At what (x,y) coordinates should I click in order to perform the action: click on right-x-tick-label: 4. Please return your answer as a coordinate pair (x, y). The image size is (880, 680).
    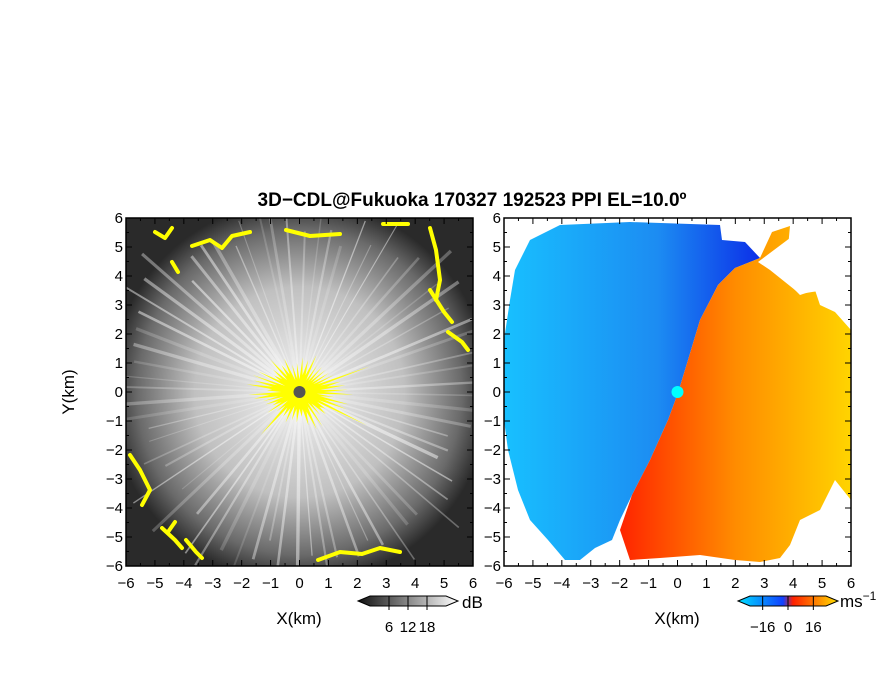
    Looking at the image, I should click on (793, 583).